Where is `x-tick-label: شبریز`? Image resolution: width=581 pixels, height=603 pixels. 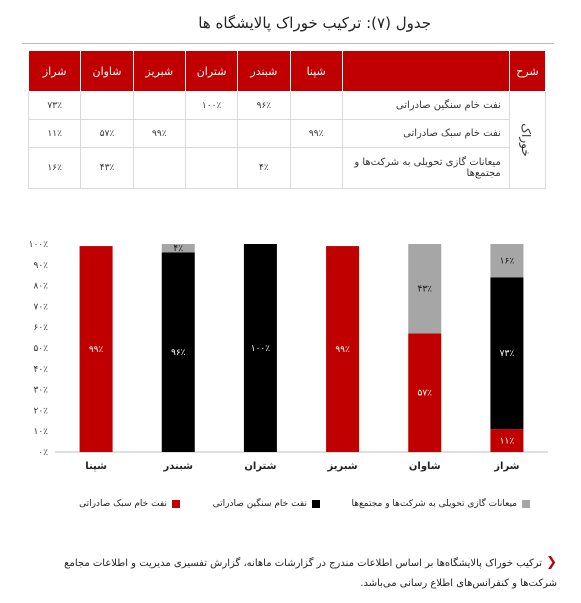 x-tick-label: شبریز is located at coordinates (342, 466).